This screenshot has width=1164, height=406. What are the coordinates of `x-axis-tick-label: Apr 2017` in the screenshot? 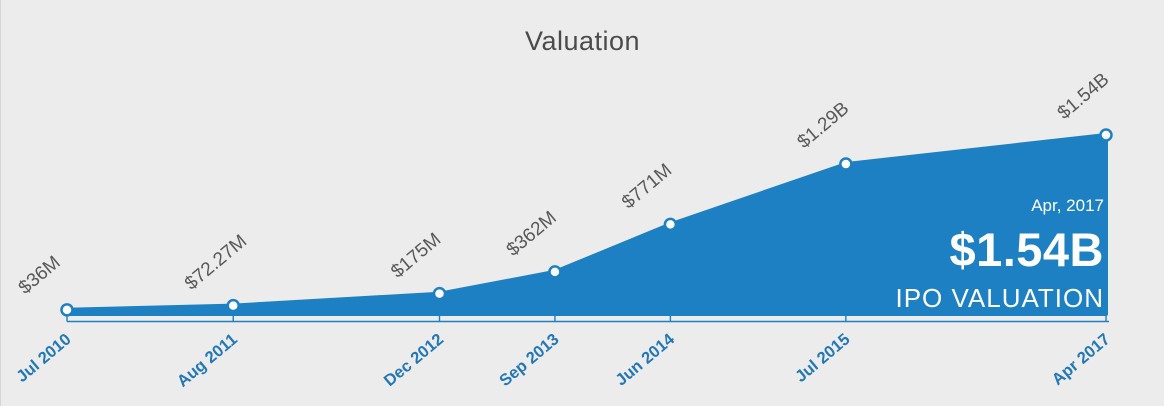 It's located at (1081, 359).